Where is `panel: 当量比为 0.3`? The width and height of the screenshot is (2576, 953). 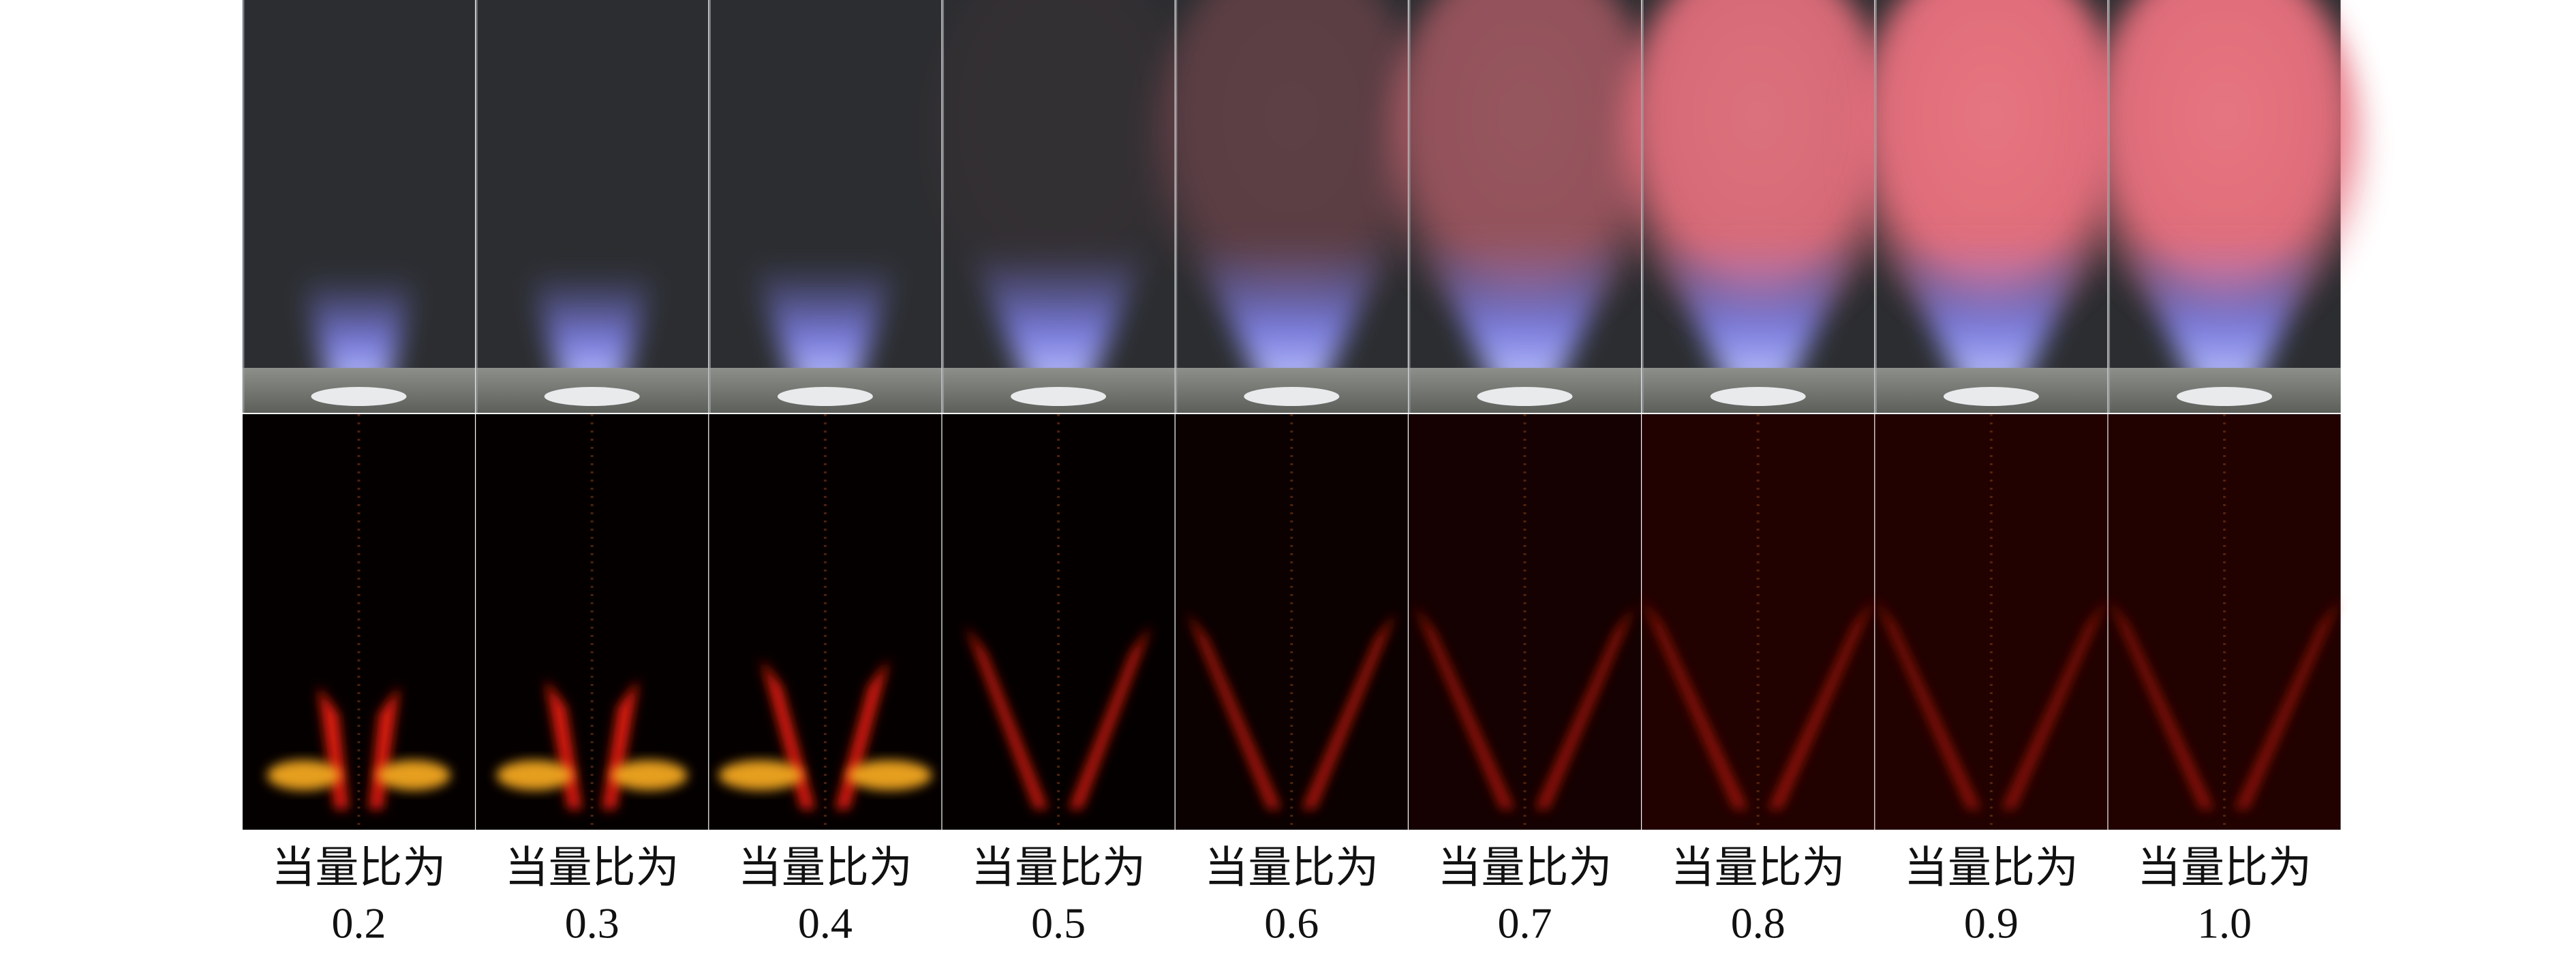 panel: 当量比为 0.3 is located at coordinates (592, 474).